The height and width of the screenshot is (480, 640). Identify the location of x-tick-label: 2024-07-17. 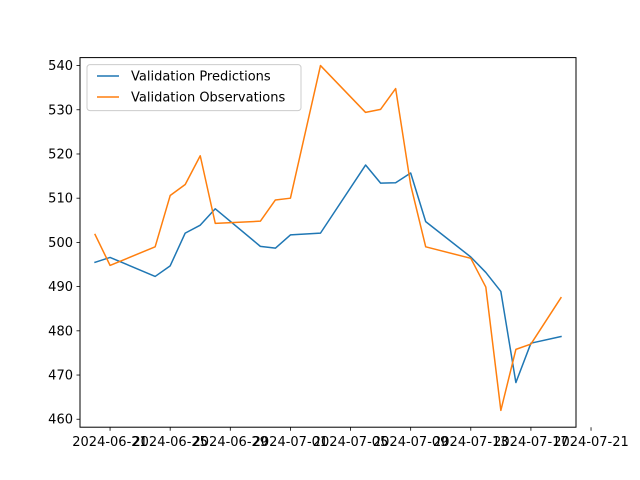
(531, 442).